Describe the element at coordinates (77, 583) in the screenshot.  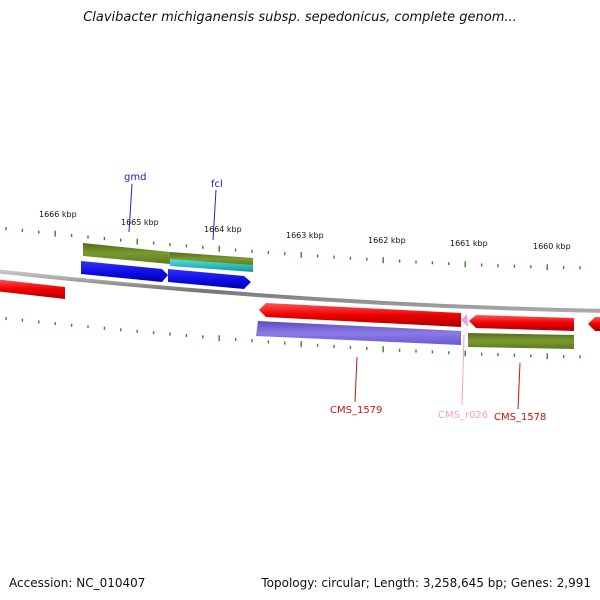
I see `accession-text: Accession: NC_010407` at that location.